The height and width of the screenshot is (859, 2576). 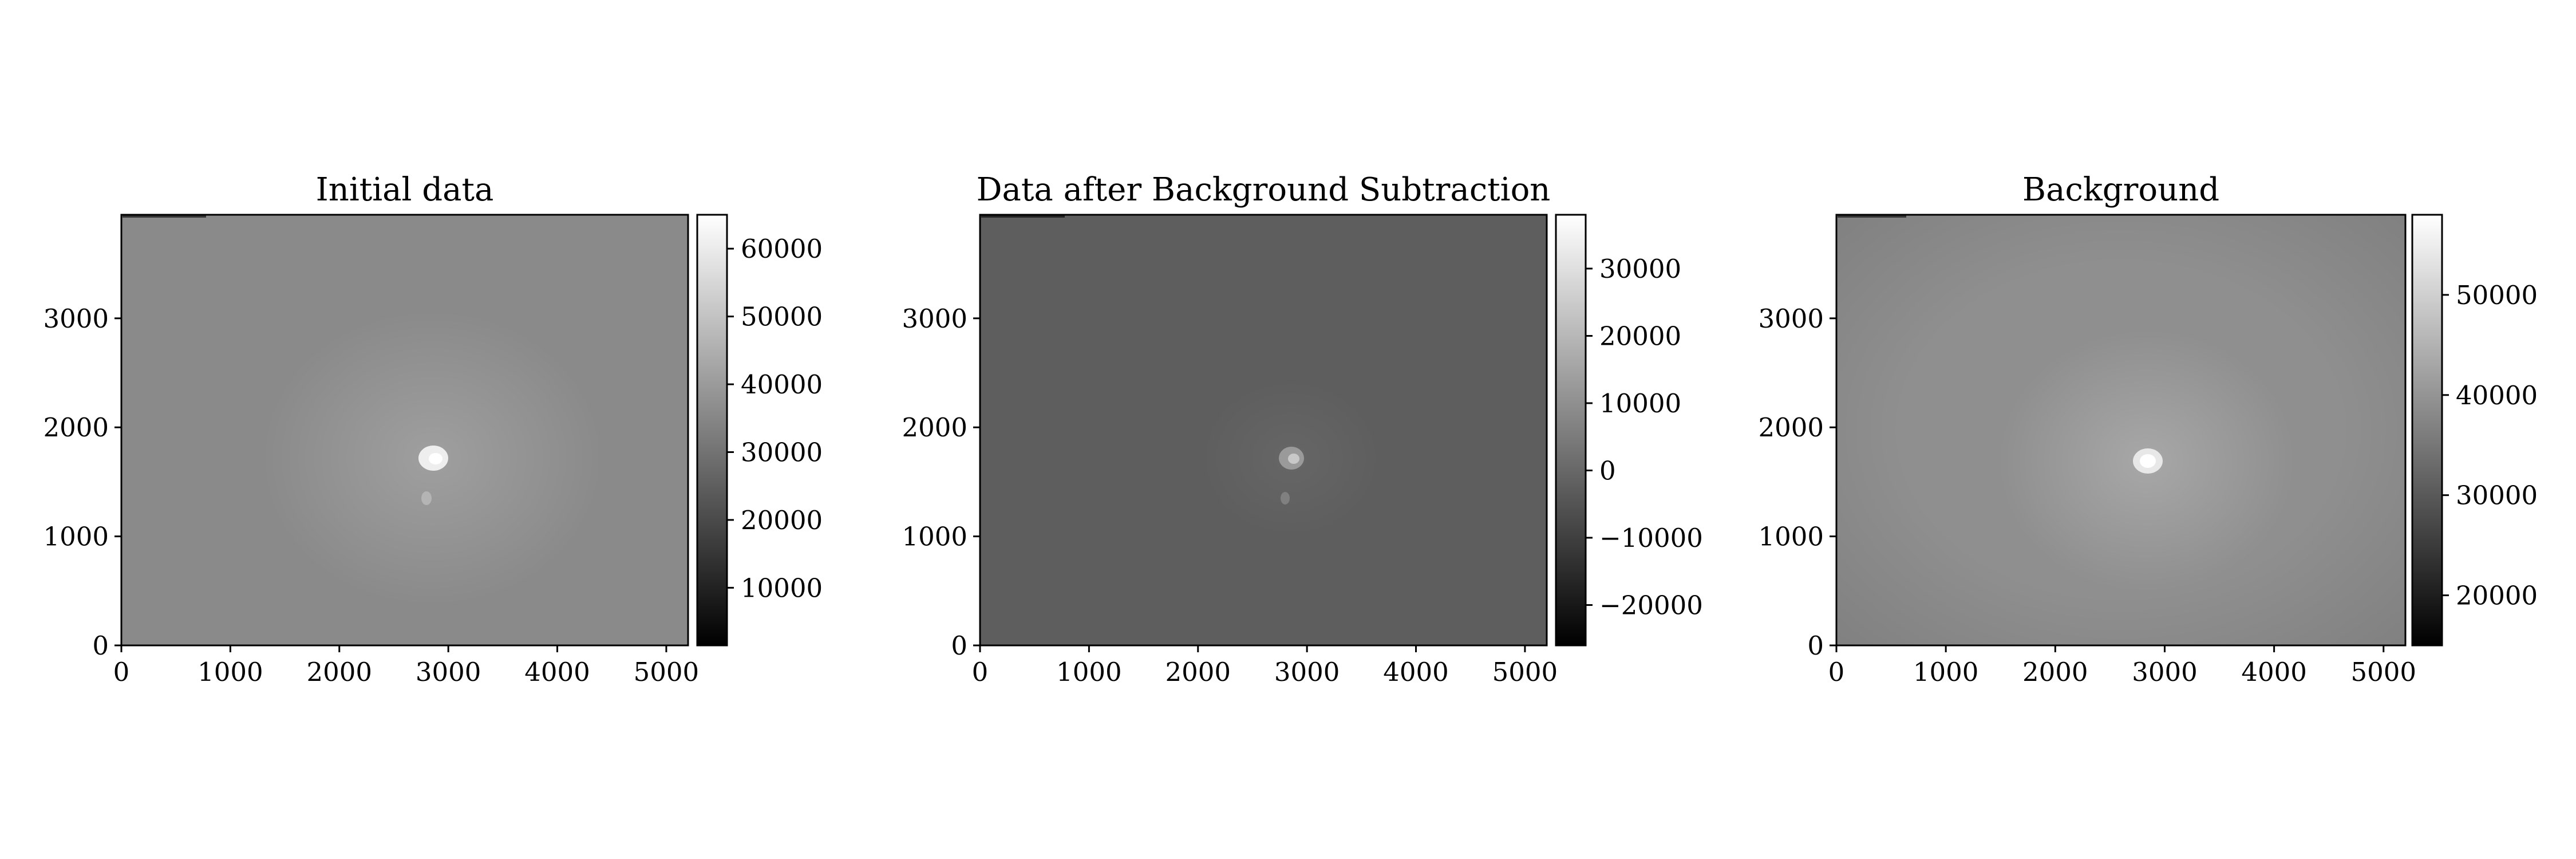 I want to click on colorbar-ticks: 20000 30000 40000 50000, so click(x=2490, y=445).